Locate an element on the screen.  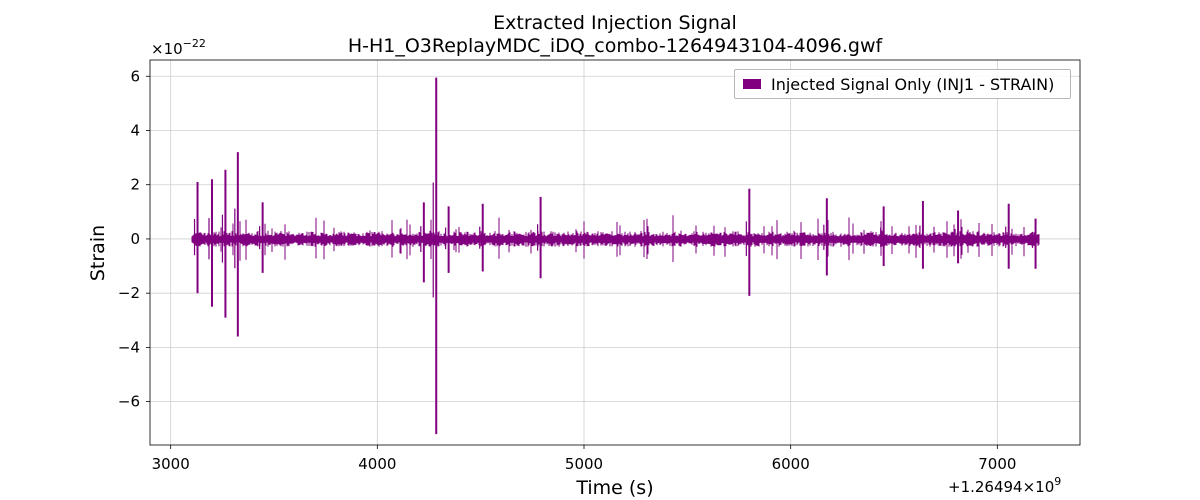
x-offset-label: +1.26494×109 is located at coordinates (1004, 485).